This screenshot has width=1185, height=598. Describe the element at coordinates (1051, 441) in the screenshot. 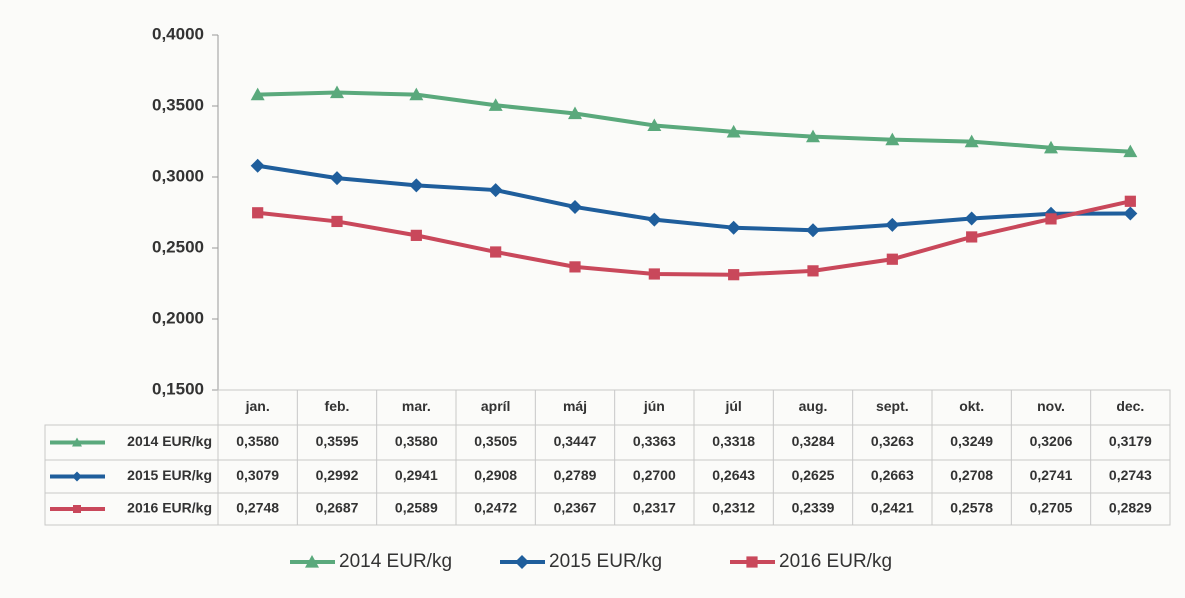

I see `value-label: 0,3206` at that location.